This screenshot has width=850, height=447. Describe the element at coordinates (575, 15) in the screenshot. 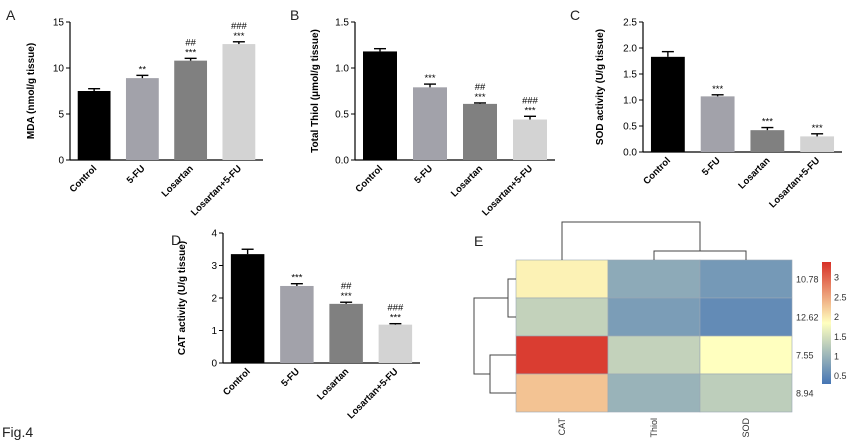

I see `panel-letter: C` at that location.